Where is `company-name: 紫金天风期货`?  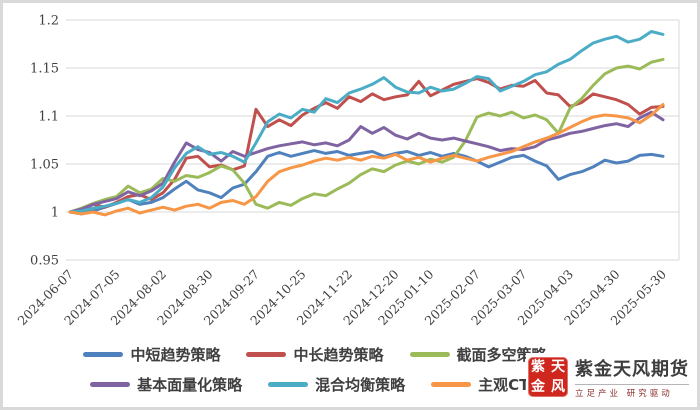
company-name: 紫金天风期货 is located at coordinates (632, 369).